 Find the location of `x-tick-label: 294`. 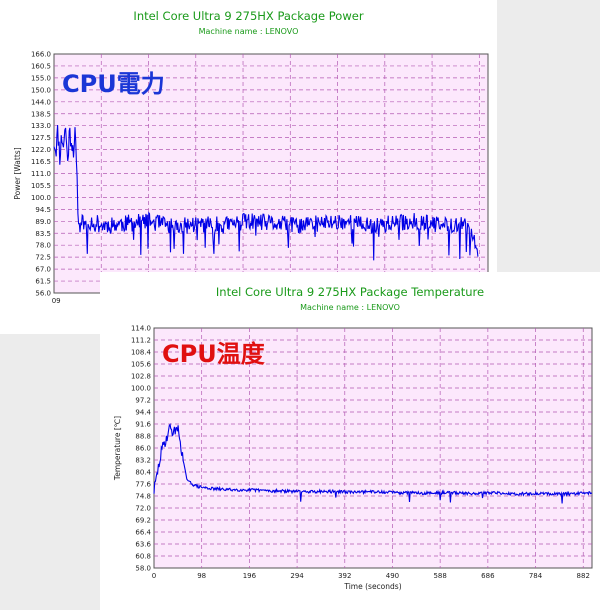

x-tick-label: 294 is located at coordinates (297, 576).